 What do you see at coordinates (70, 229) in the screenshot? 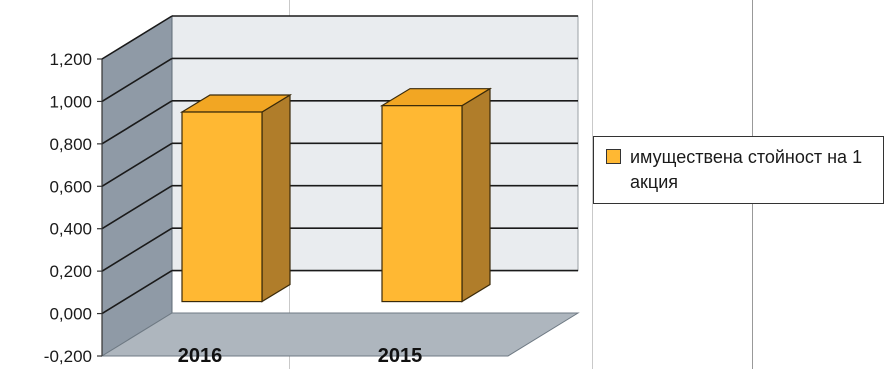
I see `y-tick-label: 0,400` at bounding box center [70, 229].